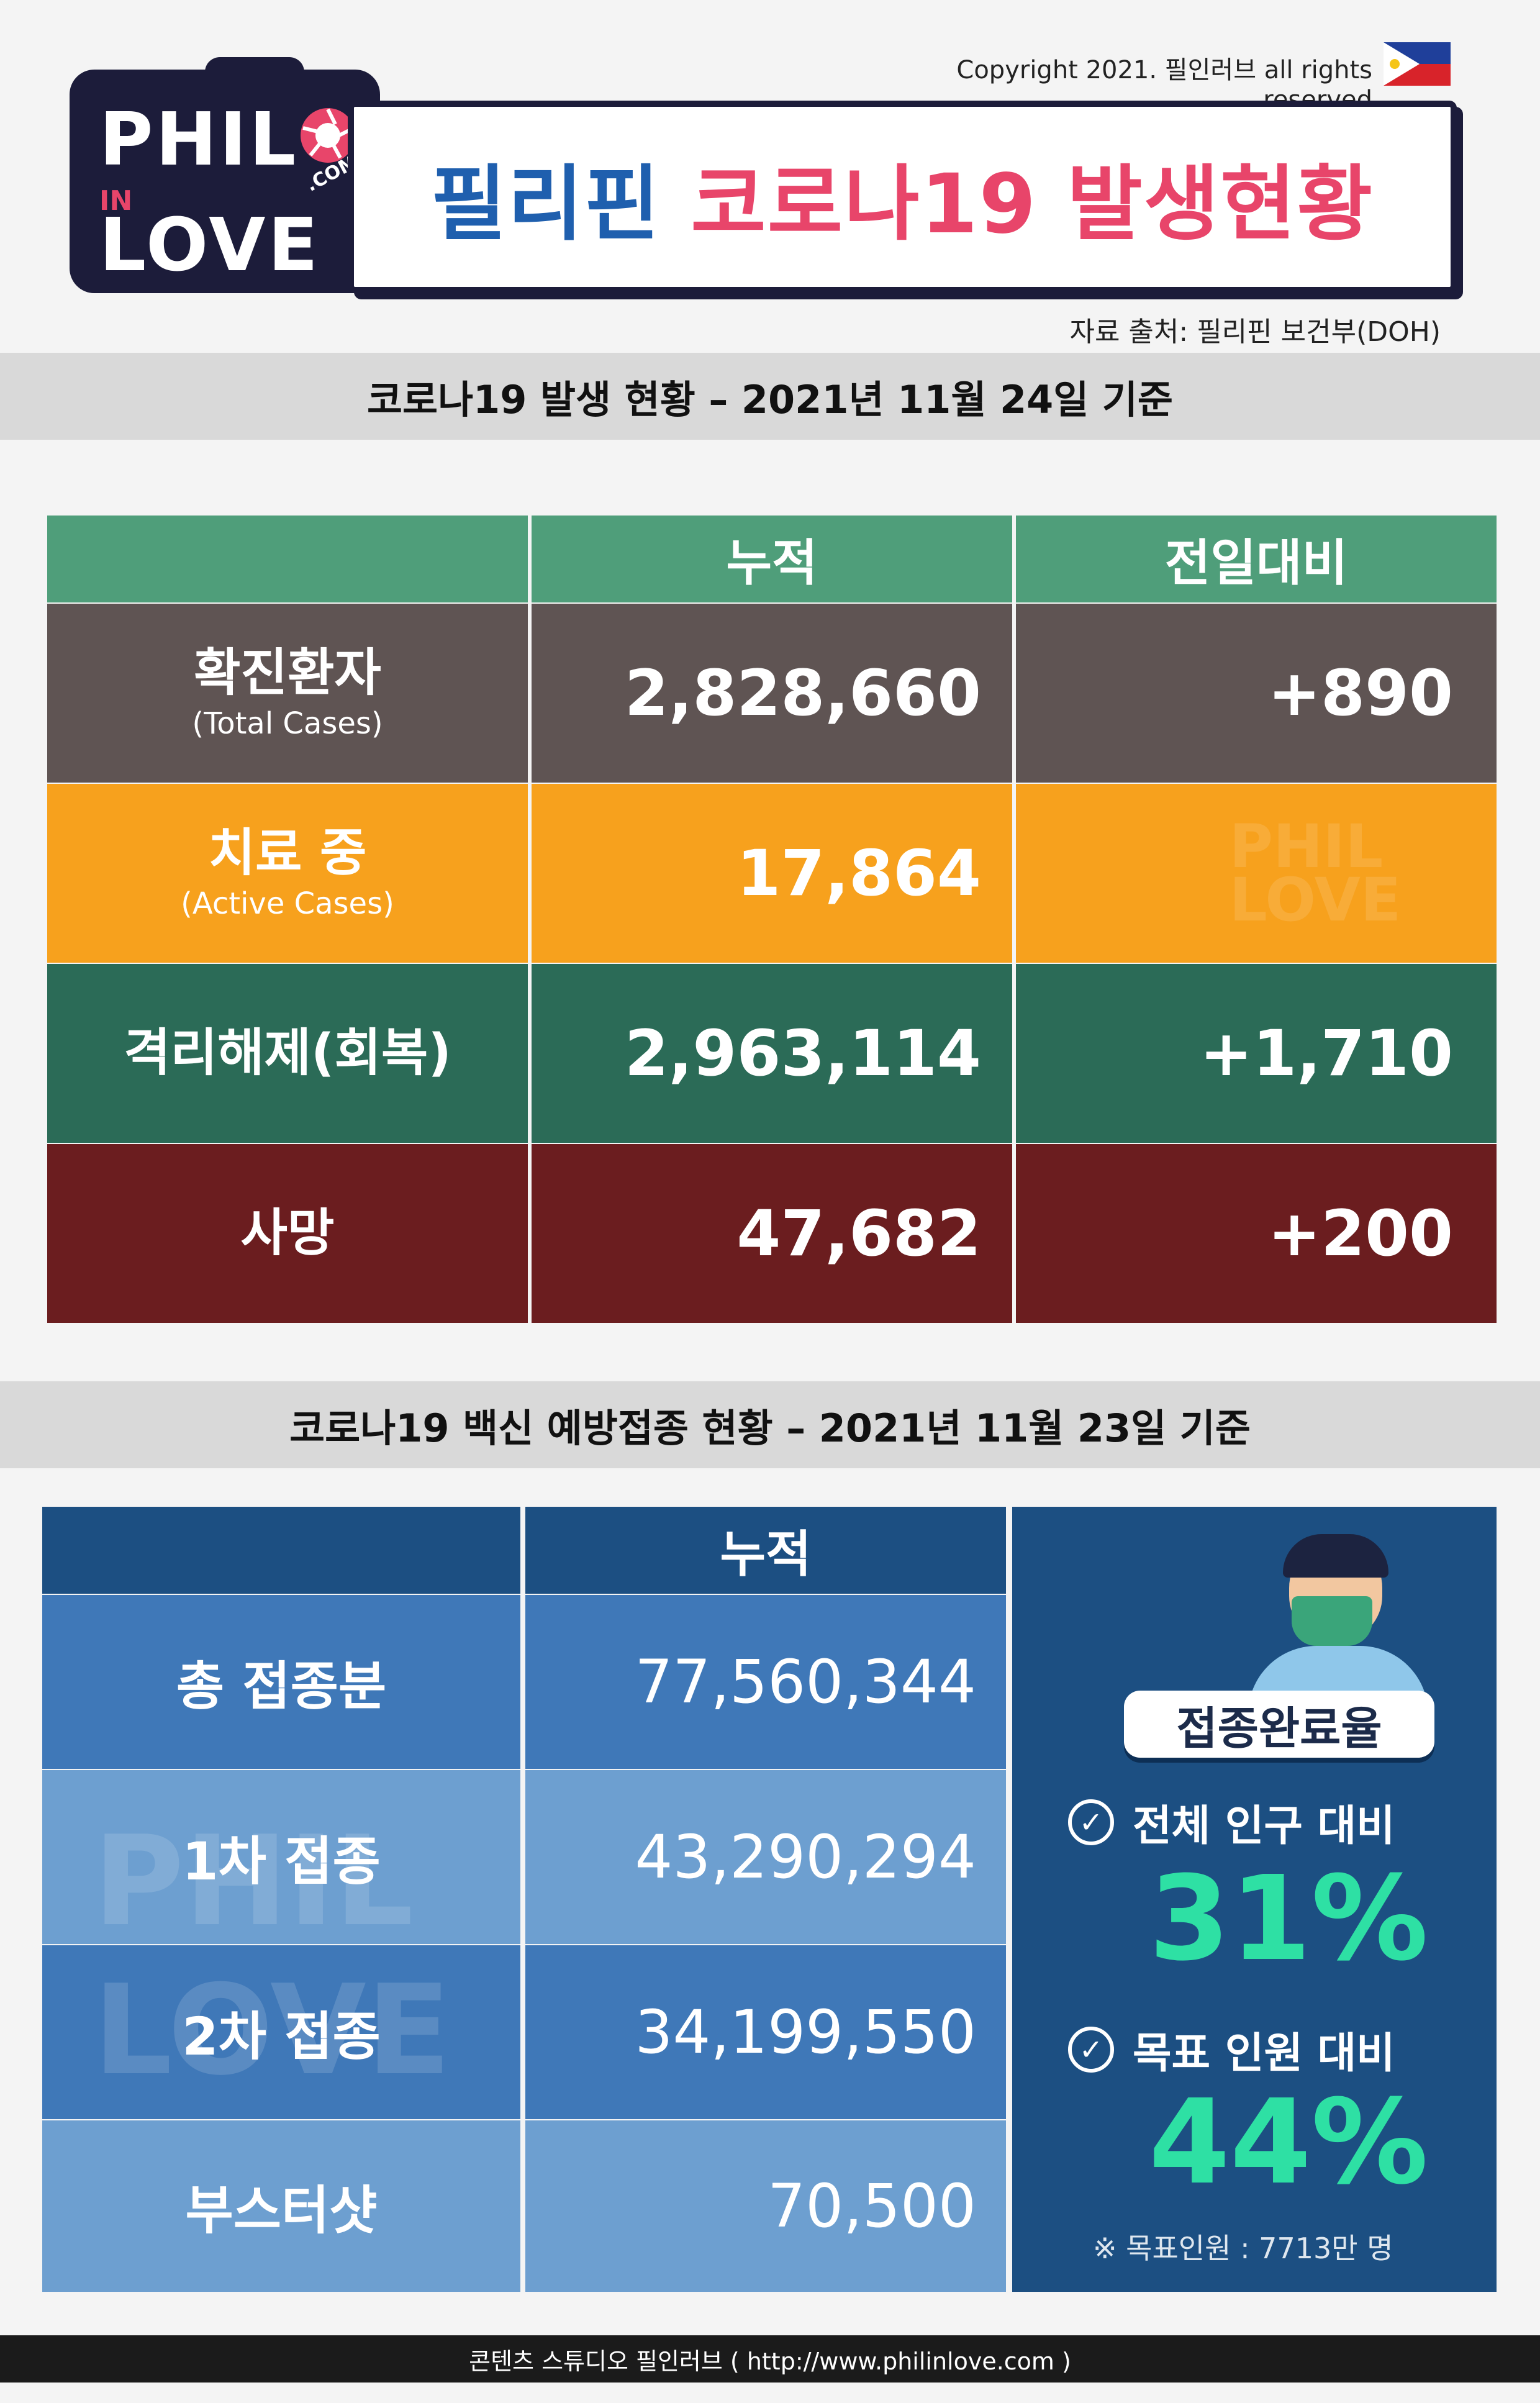  What do you see at coordinates (288, 853) in the screenshot?
I see `row-label-active: 치료 중` at bounding box center [288, 853].